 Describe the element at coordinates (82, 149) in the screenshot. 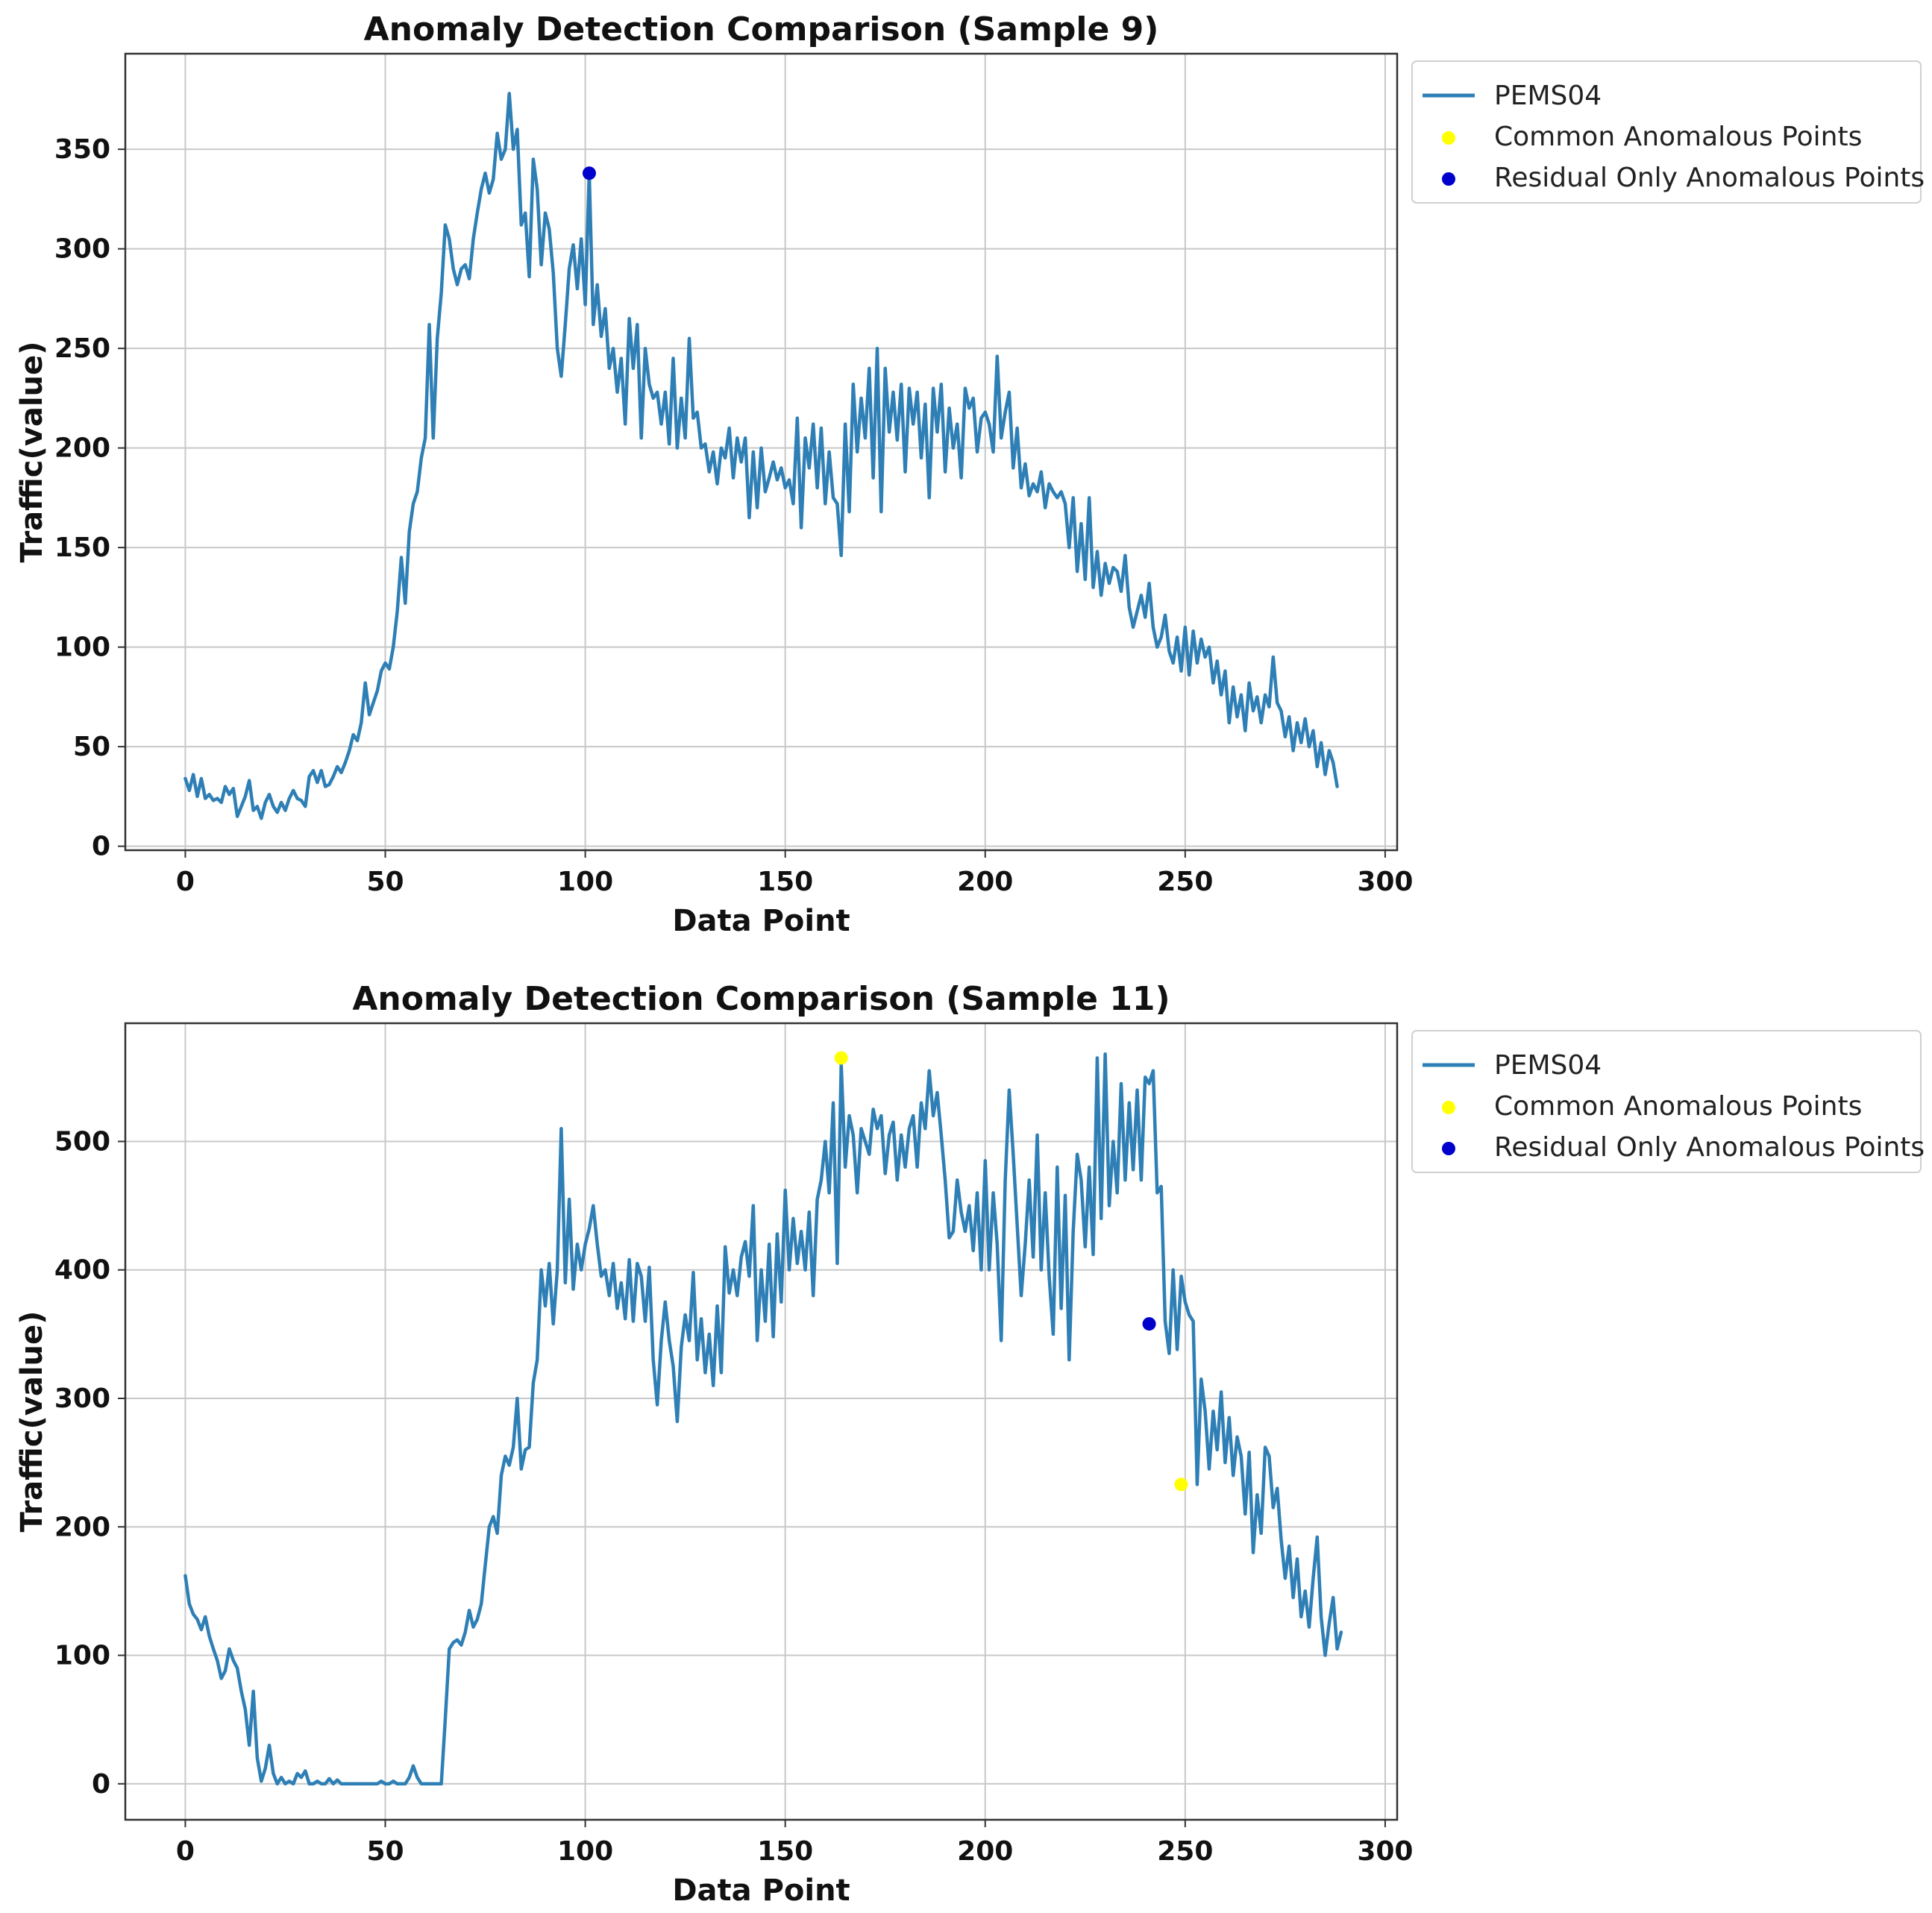

I see `y-tick-label: 350` at that location.